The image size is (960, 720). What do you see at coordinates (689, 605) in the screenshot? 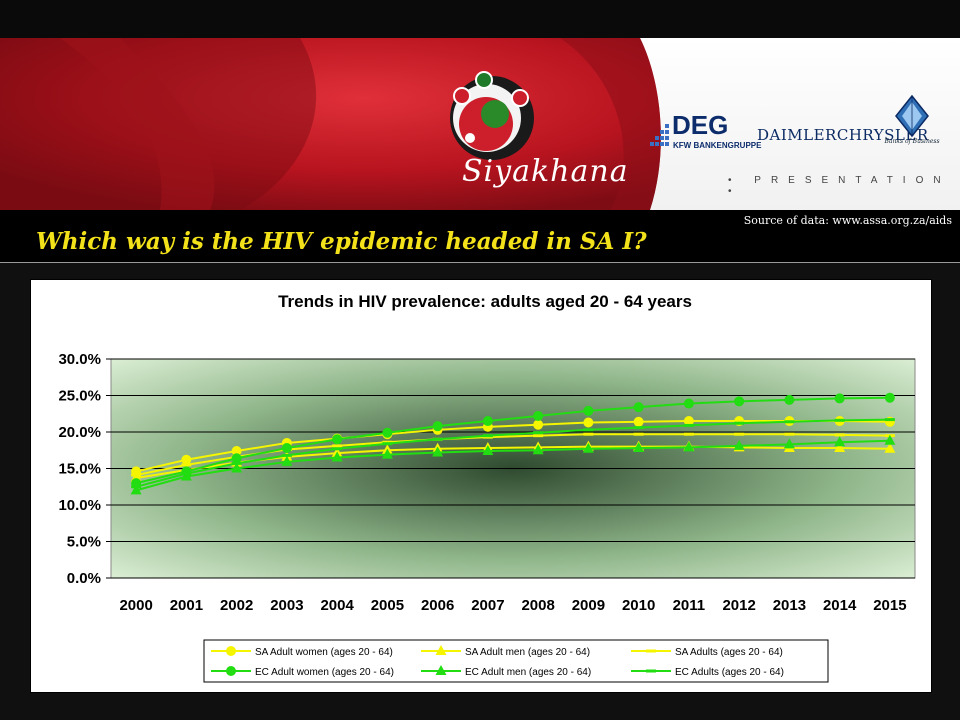
I see `x-tick-label: 2011` at bounding box center [689, 605].